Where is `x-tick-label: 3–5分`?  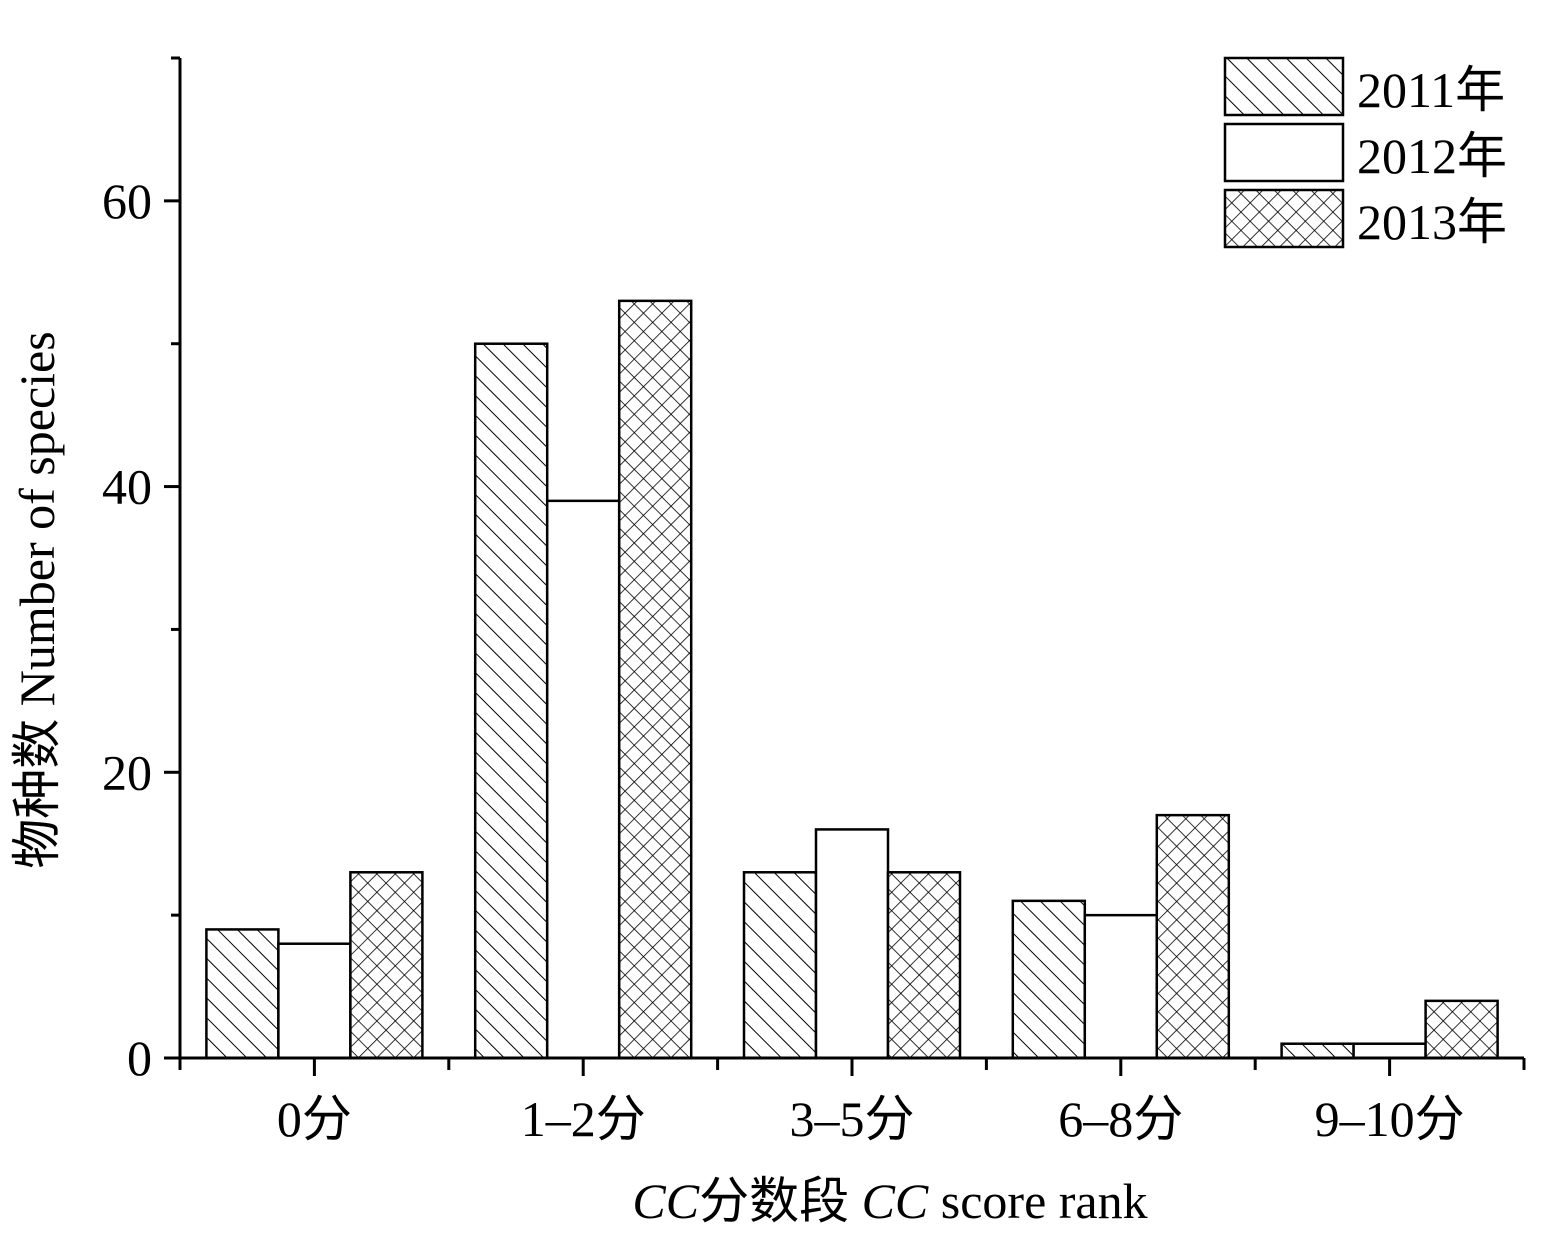 x-tick-label: 3–5分 is located at coordinates (852, 1119).